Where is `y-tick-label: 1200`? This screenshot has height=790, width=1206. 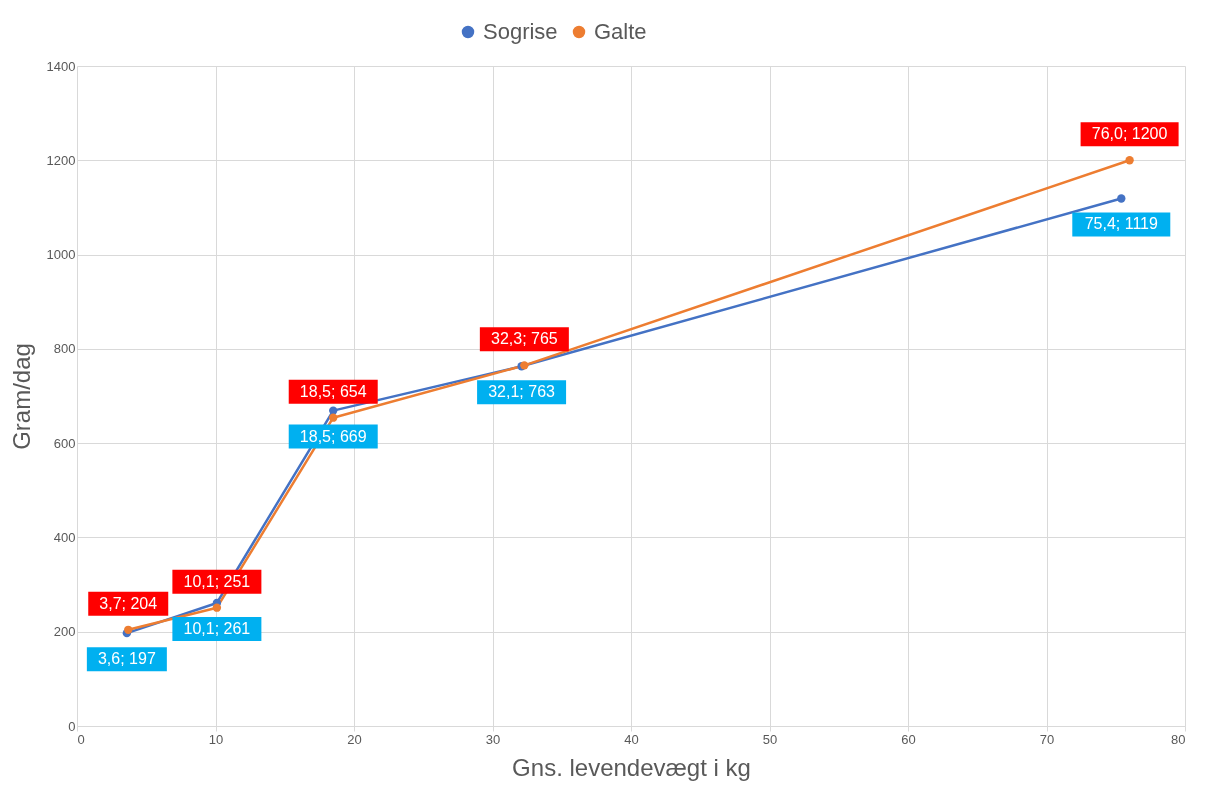
y-tick-label: 1200 is located at coordinates (61, 160).